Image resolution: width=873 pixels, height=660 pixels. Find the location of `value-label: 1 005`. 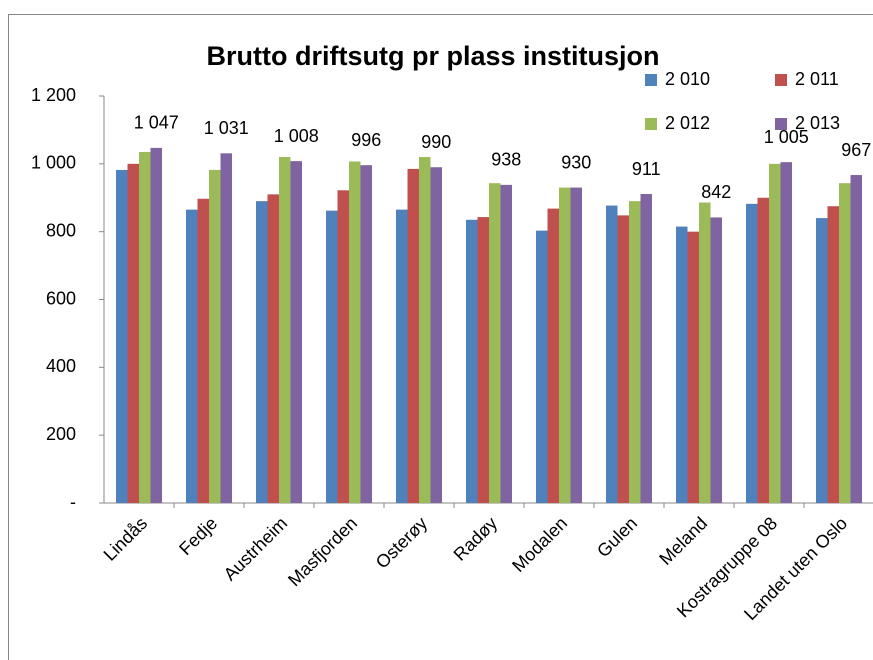

value-label: 1 005 is located at coordinates (786, 137).